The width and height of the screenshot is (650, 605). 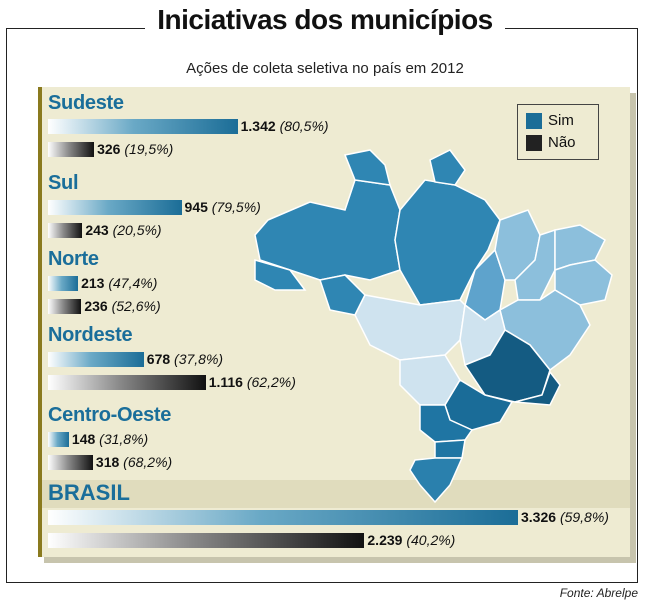 What do you see at coordinates (119, 283) in the screenshot?
I see `value-label-sim-2: 213 (47,4%)` at bounding box center [119, 283].